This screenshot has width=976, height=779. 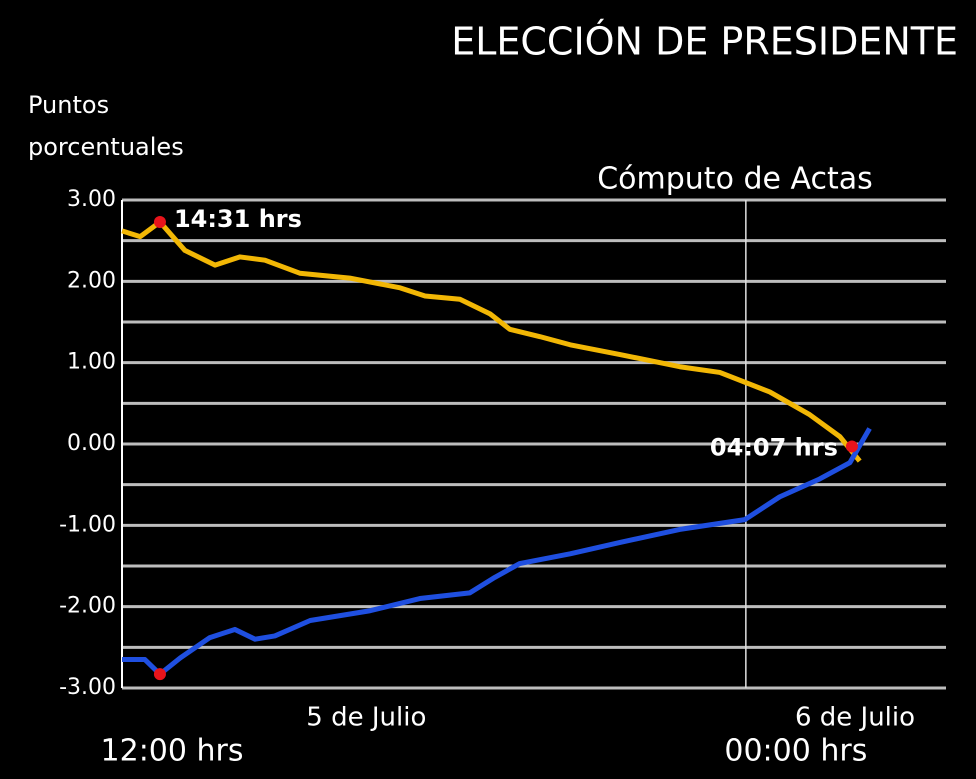 What do you see at coordinates (366, 718) in the screenshot?
I see `date-label: 5 de Julio` at bounding box center [366, 718].